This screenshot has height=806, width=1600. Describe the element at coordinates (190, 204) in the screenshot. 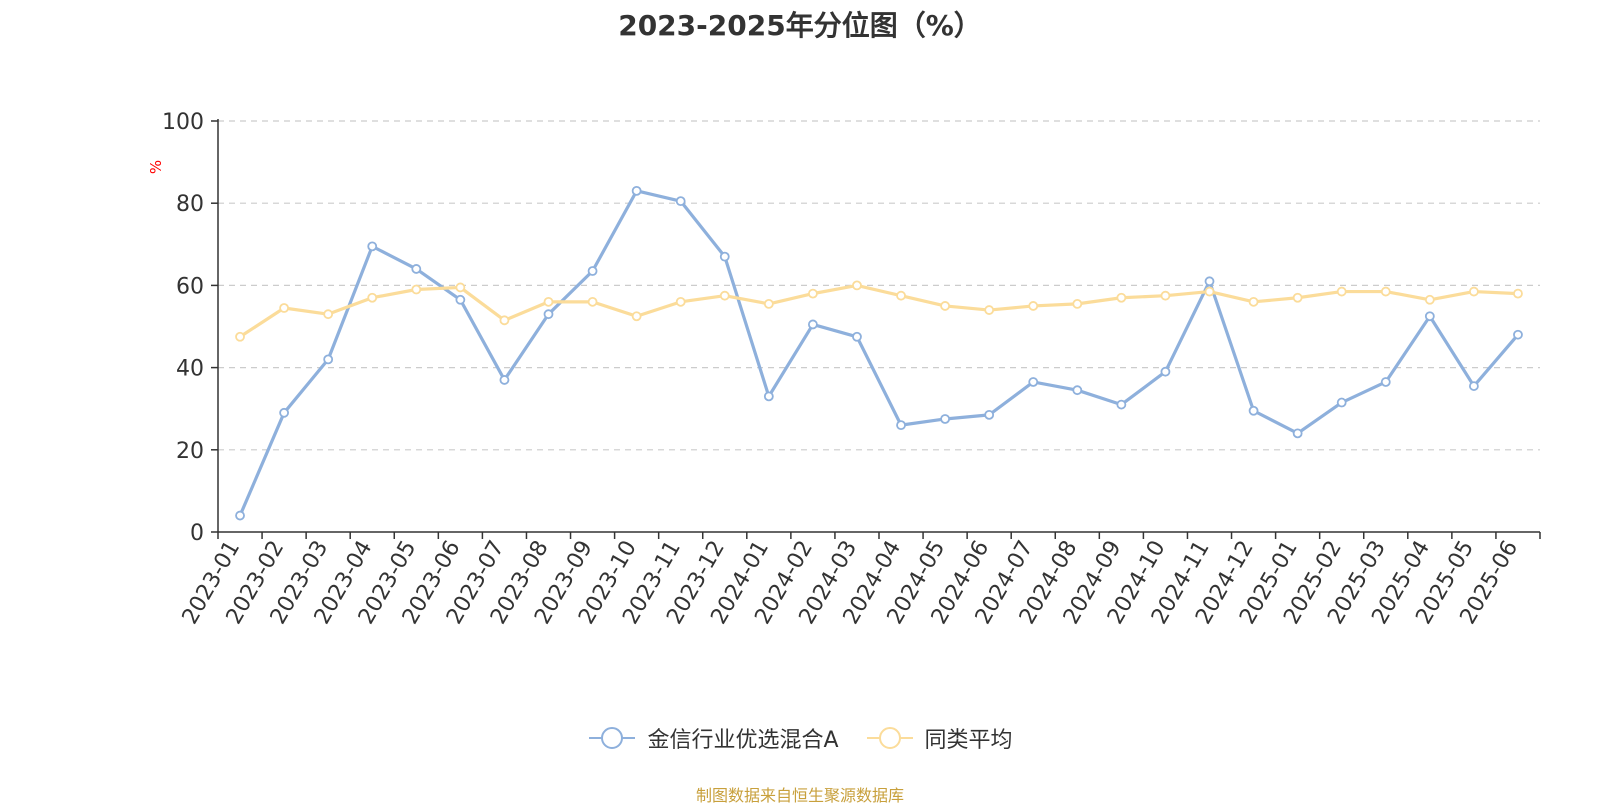

I see `y-tick-label: 80` at that location.